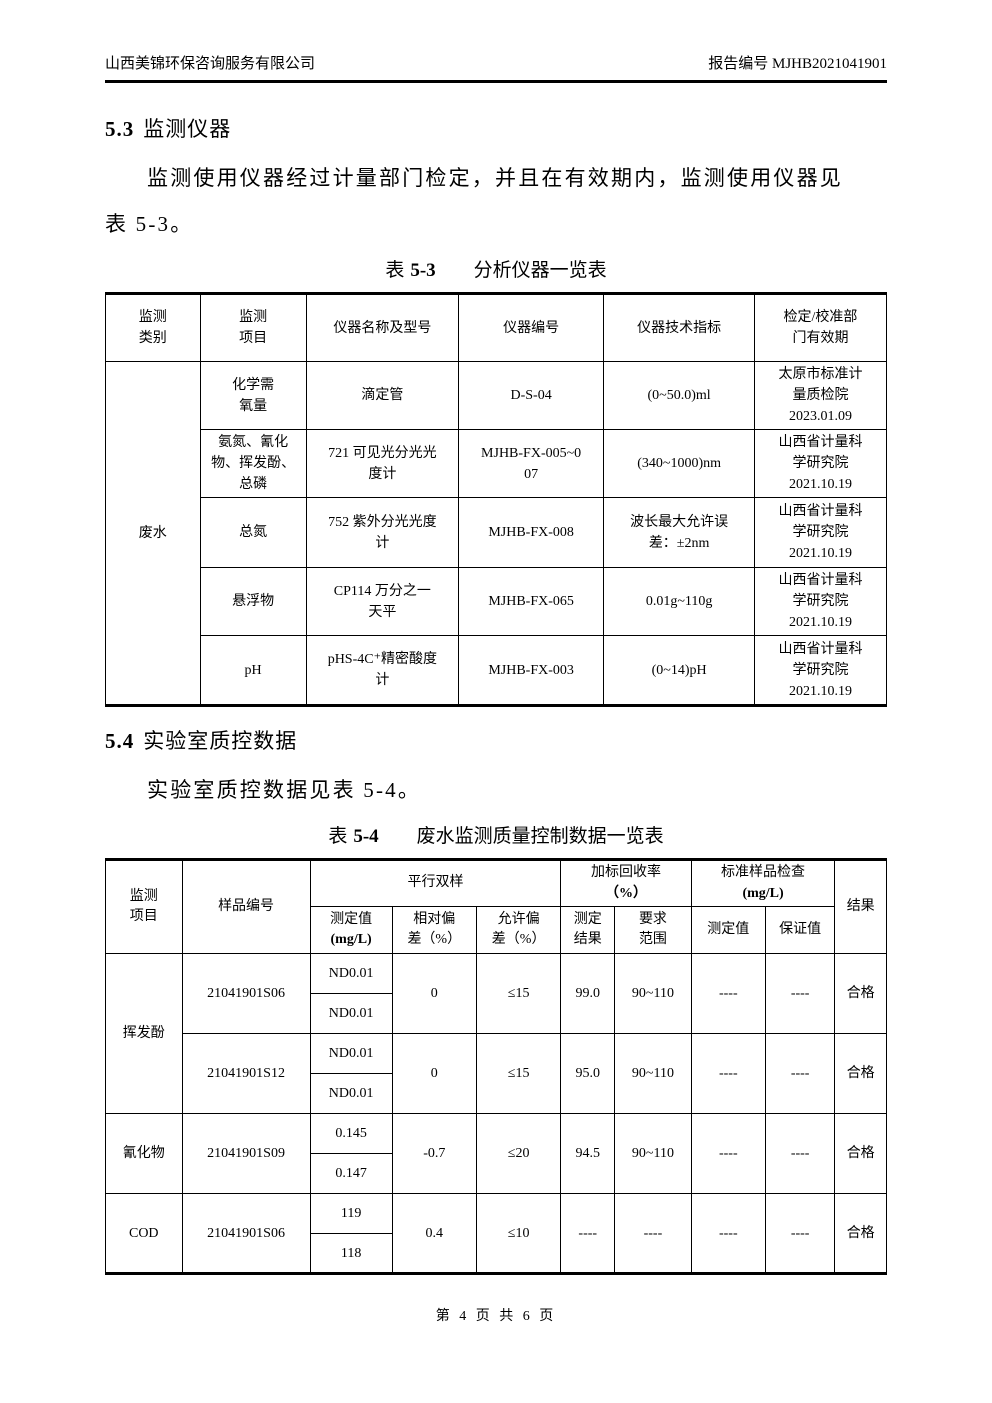 The image size is (992, 1403). Describe the element at coordinates (531, 601) in the screenshot. I see `cell-serial: MJHB-FX-065` at that location.